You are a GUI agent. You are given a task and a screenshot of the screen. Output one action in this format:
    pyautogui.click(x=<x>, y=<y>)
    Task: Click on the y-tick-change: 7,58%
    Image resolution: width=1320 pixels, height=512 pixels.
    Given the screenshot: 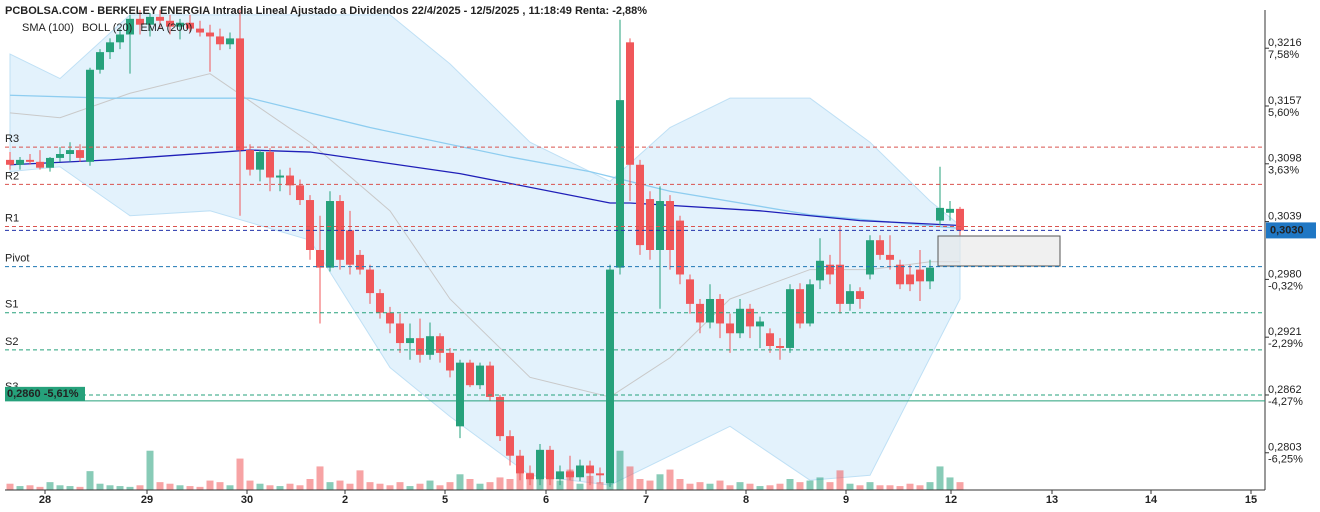 What is the action you would take?
    pyautogui.click(x=1283, y=55)
    